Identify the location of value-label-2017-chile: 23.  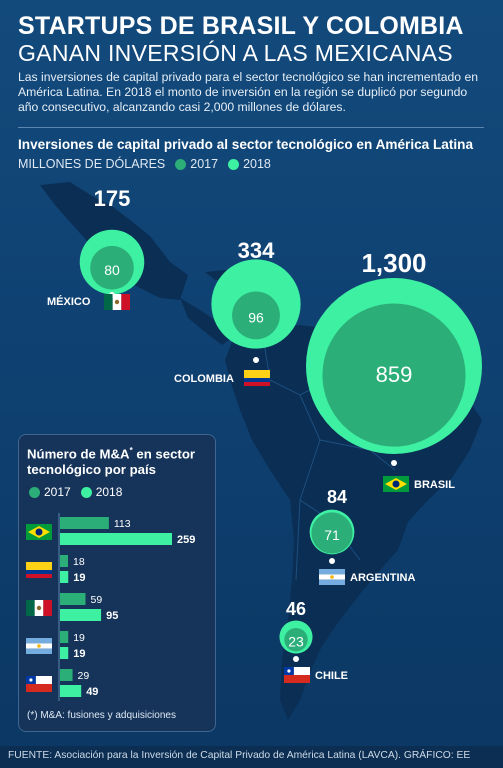
(296, 642).